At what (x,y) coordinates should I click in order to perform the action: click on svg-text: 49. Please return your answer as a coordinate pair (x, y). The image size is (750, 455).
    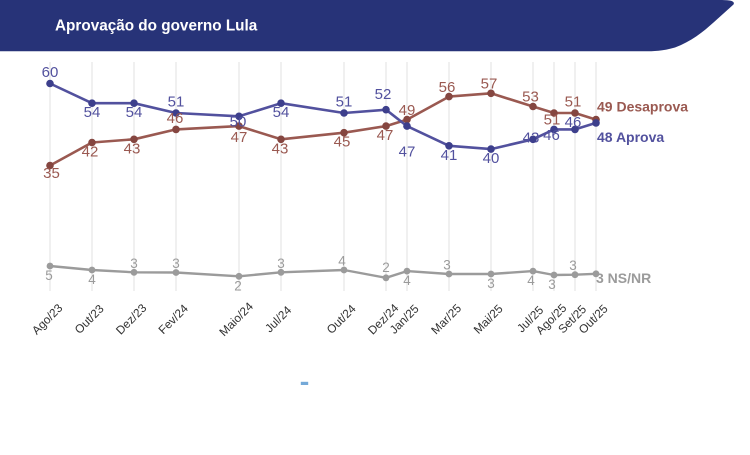
    Looking at the image, I should click on (407, 110).